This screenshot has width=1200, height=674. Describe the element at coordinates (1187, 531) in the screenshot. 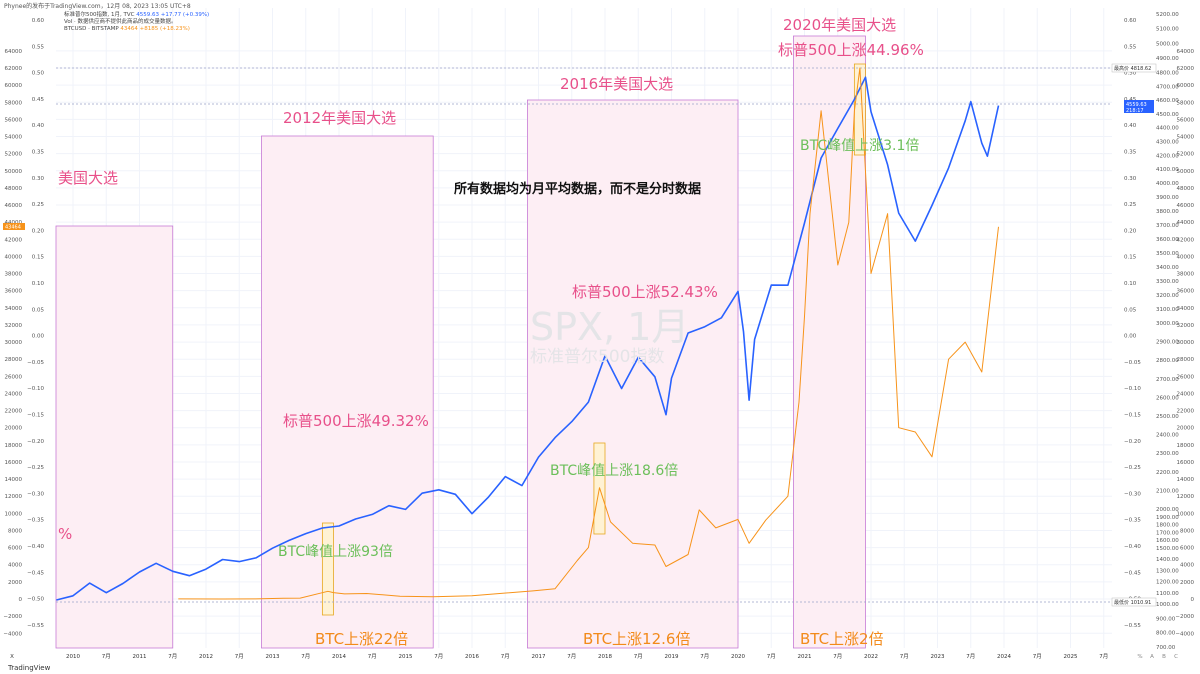

I see `right-axis-tick: 8000` at that location.